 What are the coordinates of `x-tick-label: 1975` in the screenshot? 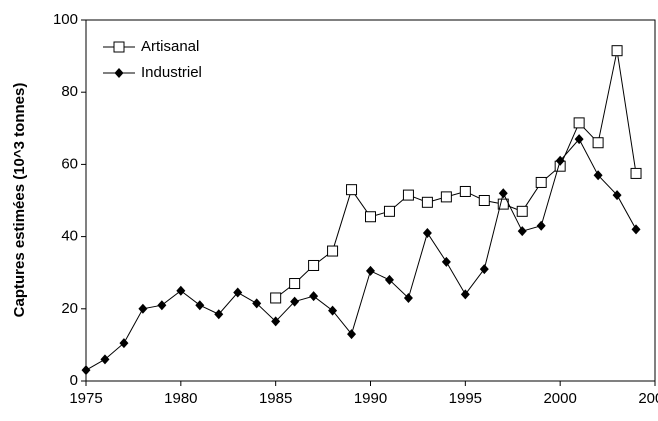 It's located at (85, 398).